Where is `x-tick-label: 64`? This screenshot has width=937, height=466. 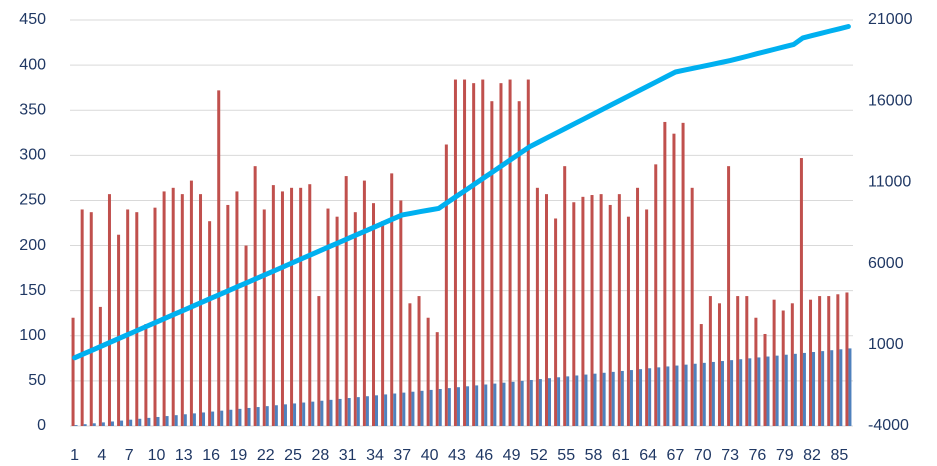 x-tick-label: 64 is located at coordinates (648, 455).